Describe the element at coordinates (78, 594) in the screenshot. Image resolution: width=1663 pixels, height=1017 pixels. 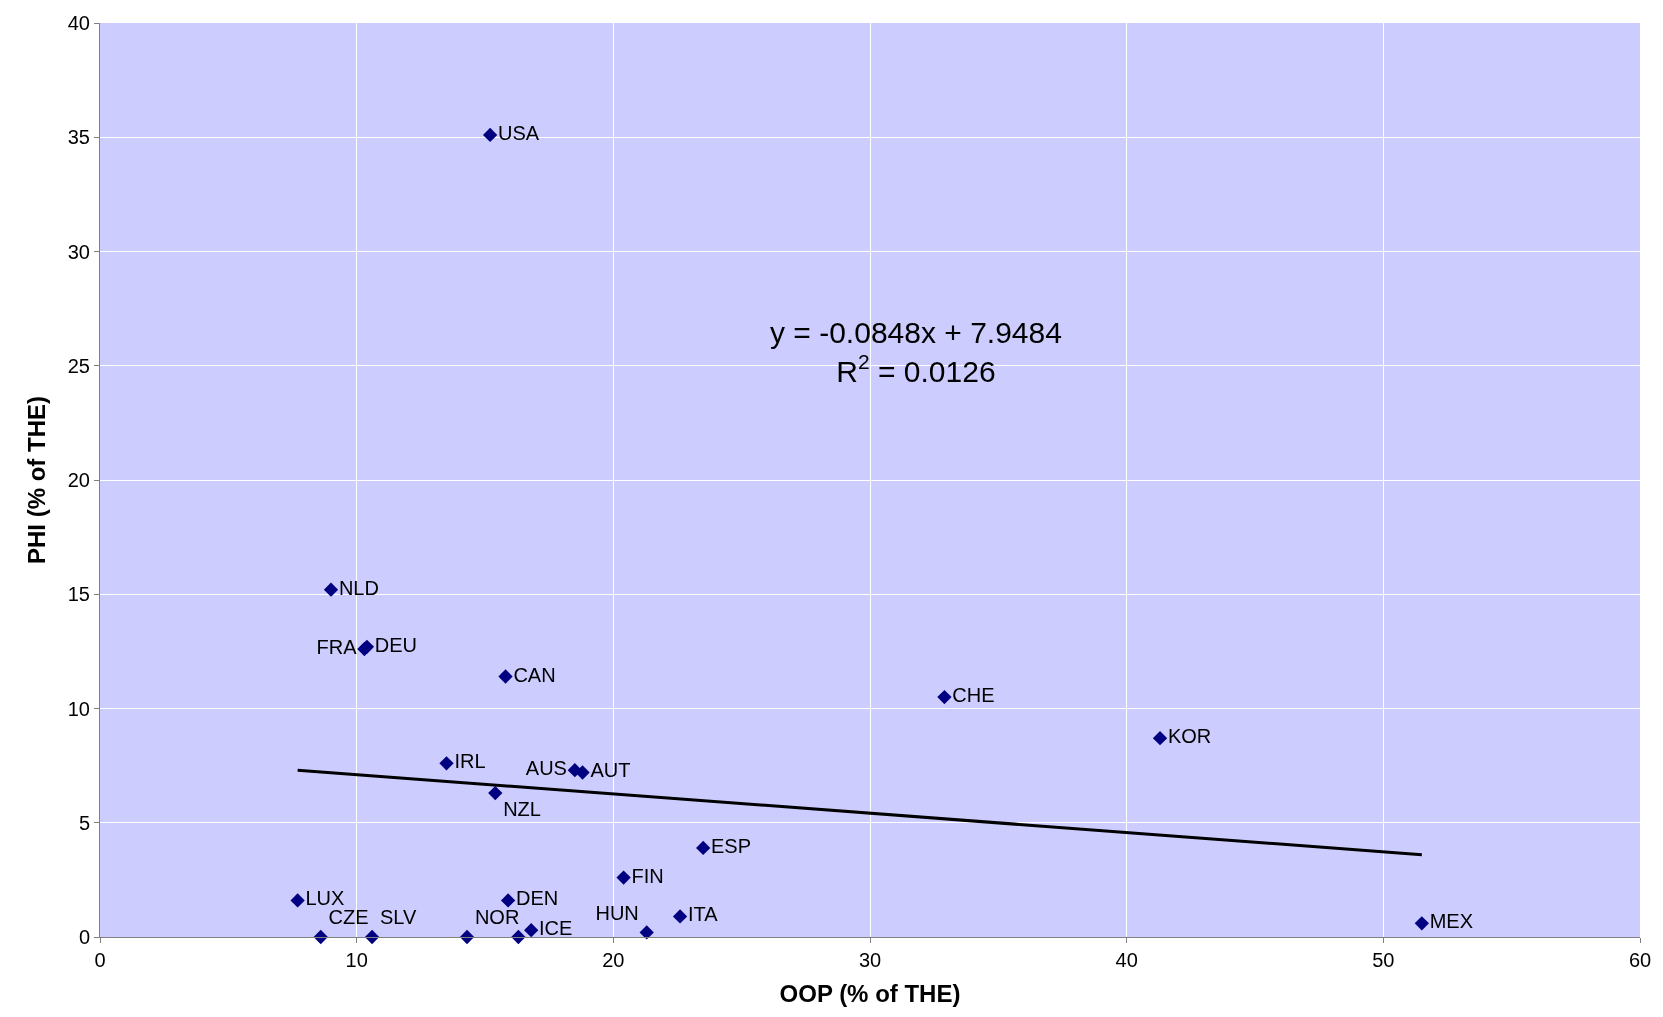
I see `y-tick-label: 15` at that location.